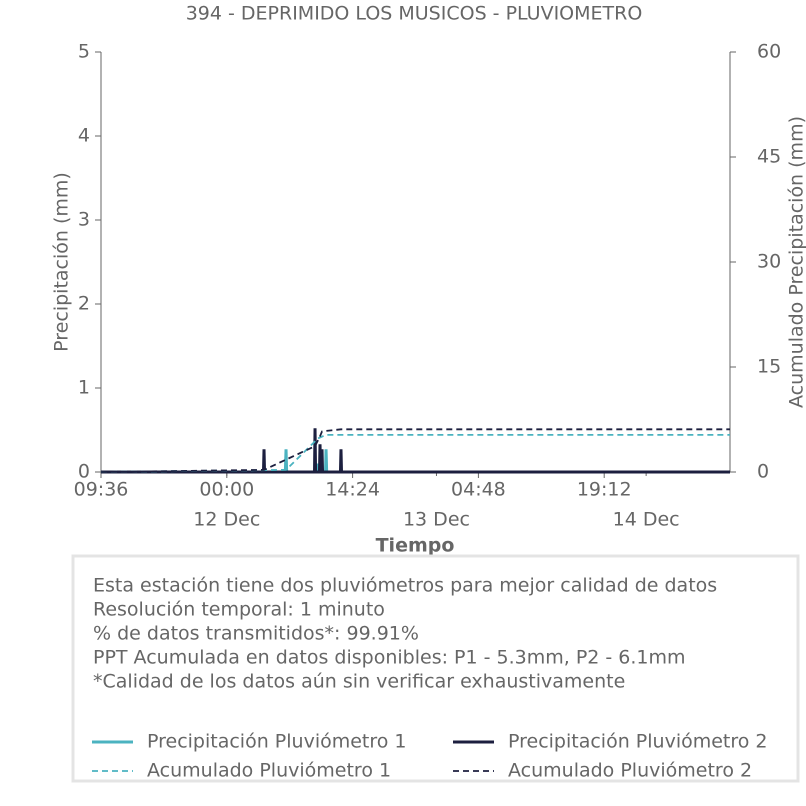 This screenshot has width=806, height=806. What do you see at coordinates (84, 388) in the screenshot?
I see `y-tick-label: 1` at bounding box center [84, 388].